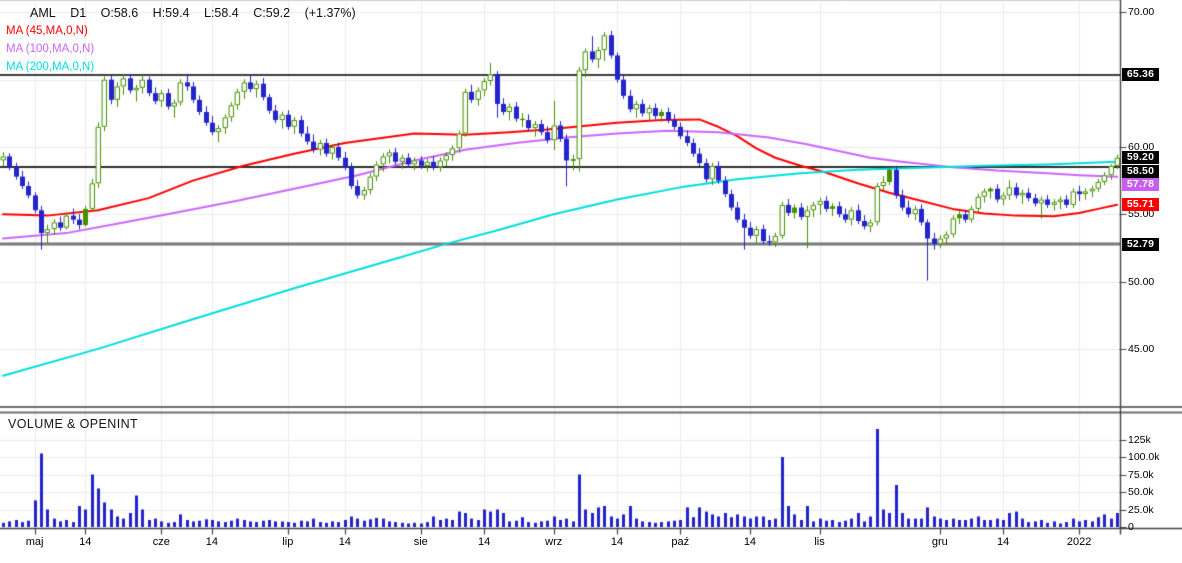  Describe the element at coordinates (272, 13) in the screenshot. I see `close-value: C:59.2` at that location.